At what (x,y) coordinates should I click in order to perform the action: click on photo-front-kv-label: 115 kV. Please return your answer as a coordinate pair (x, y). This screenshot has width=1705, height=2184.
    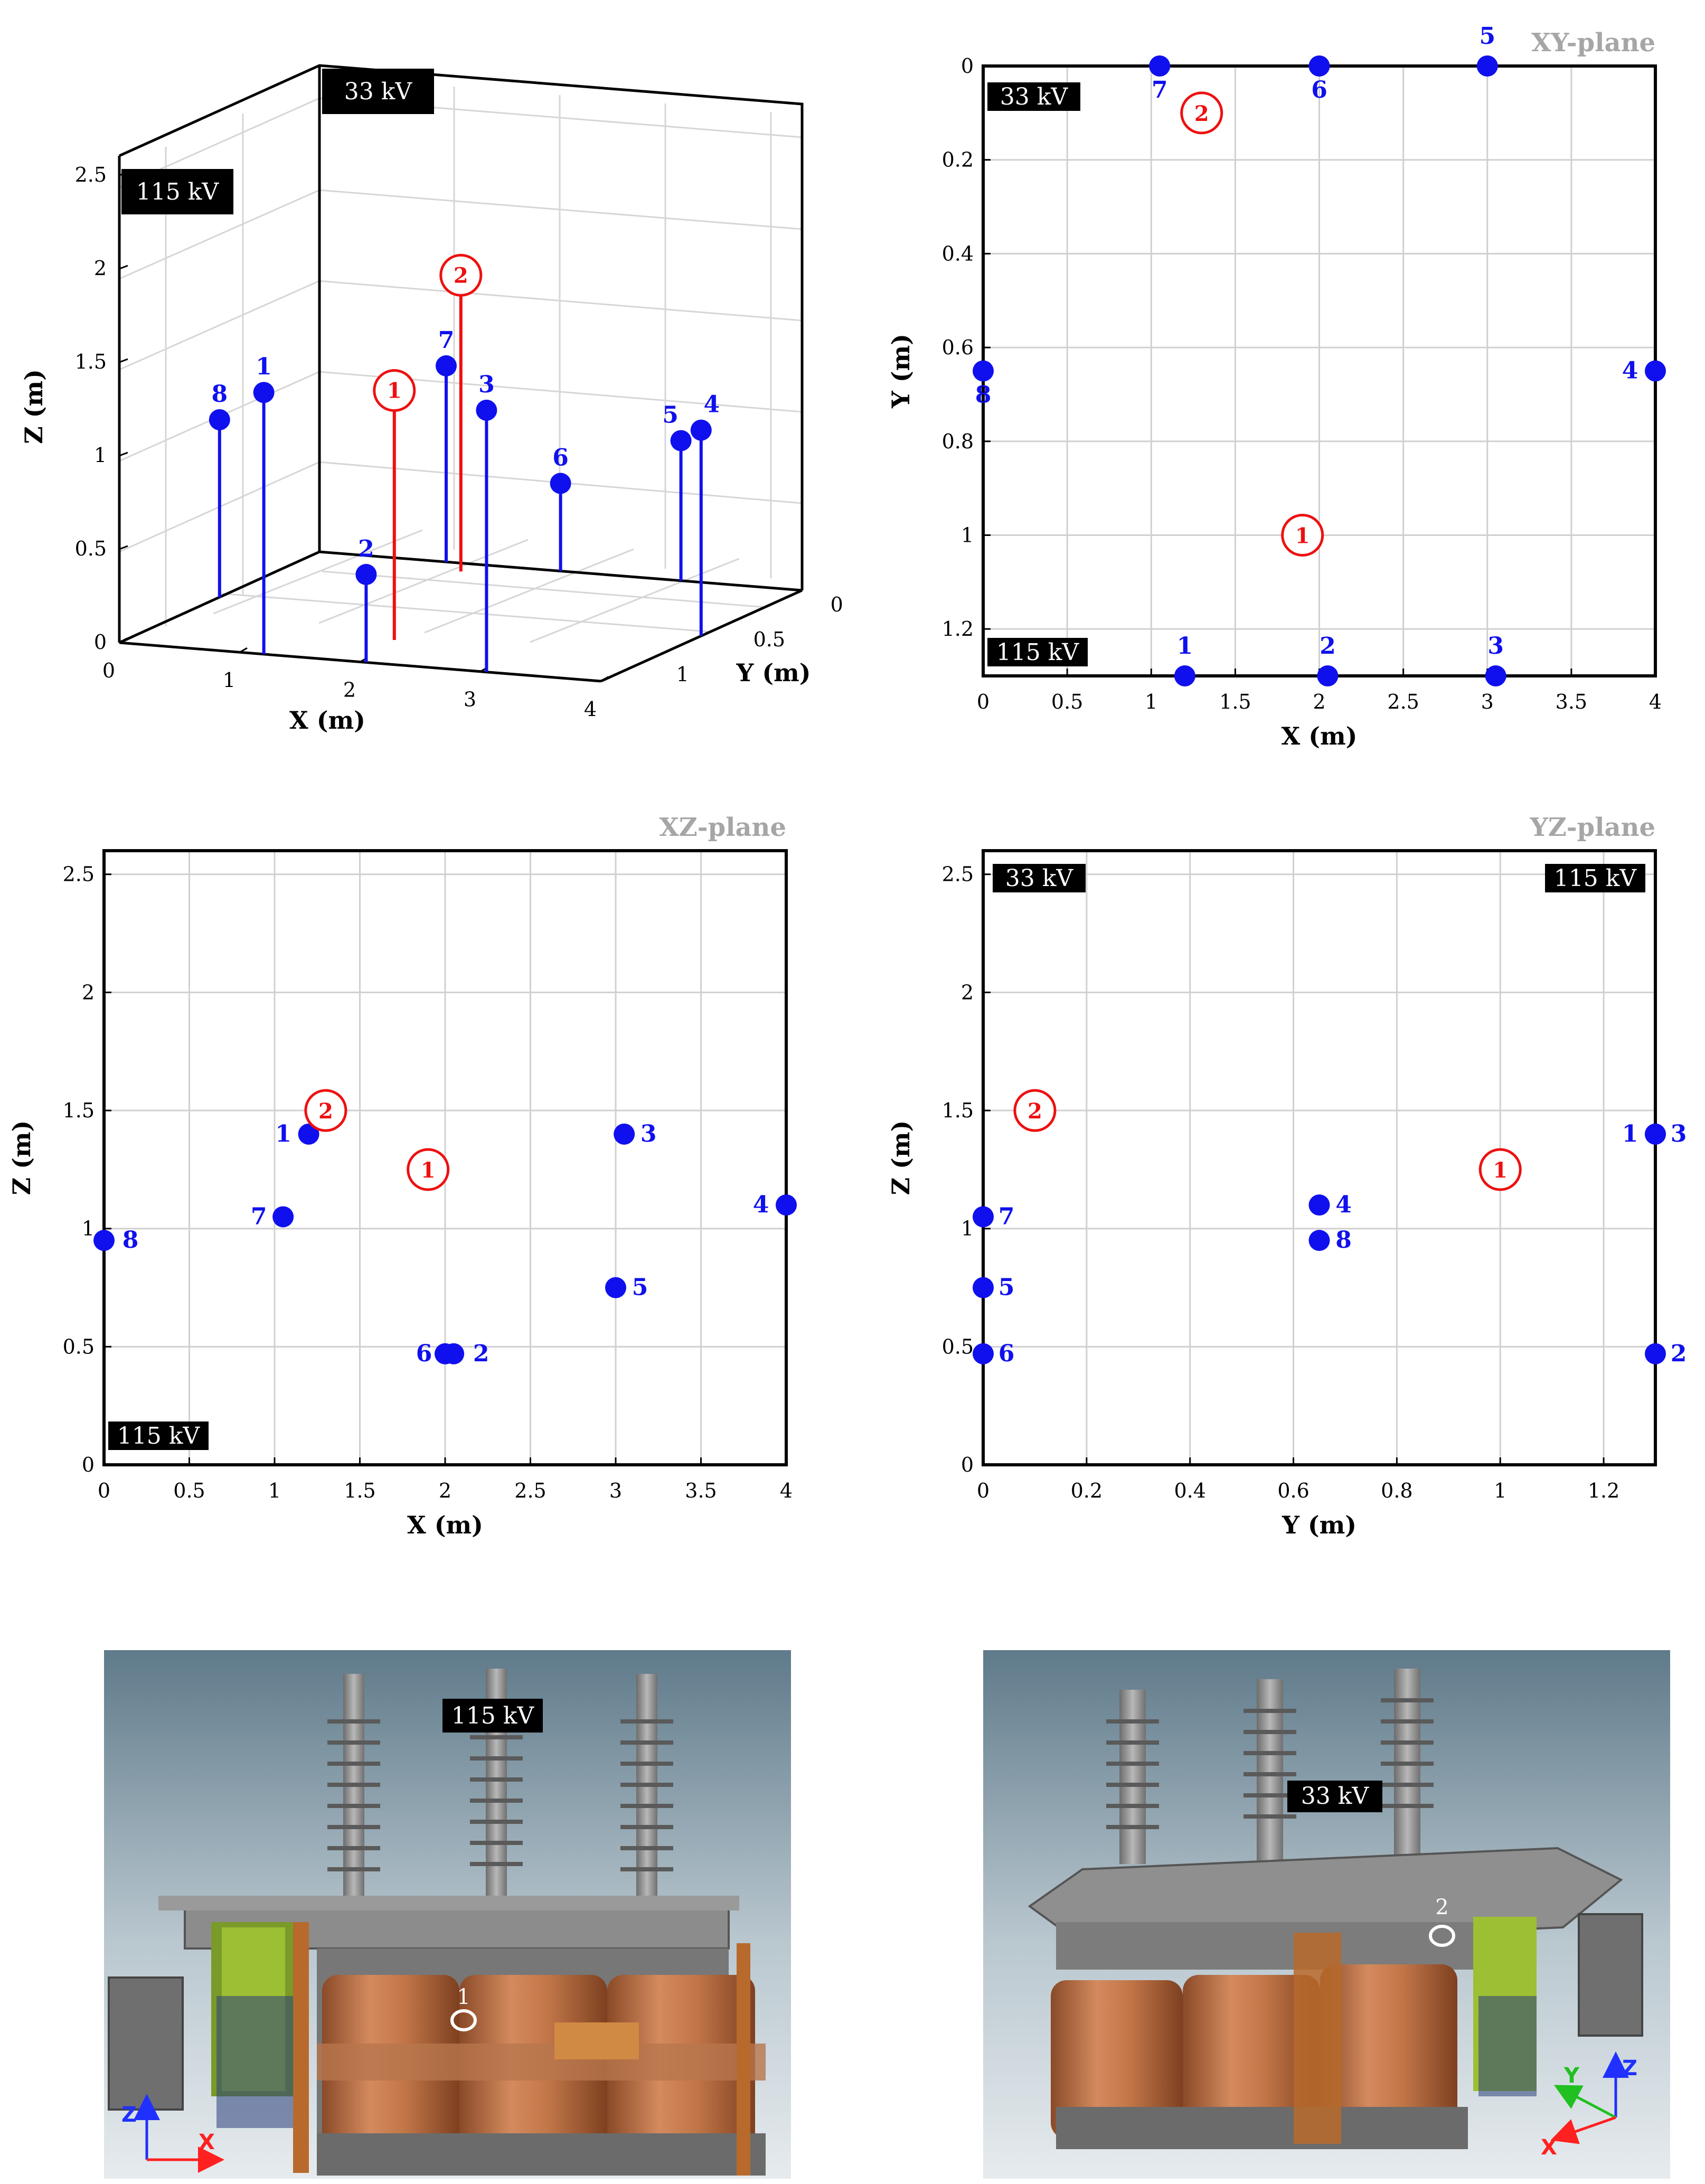
    Looking at the image, I should click on (493, 1715).